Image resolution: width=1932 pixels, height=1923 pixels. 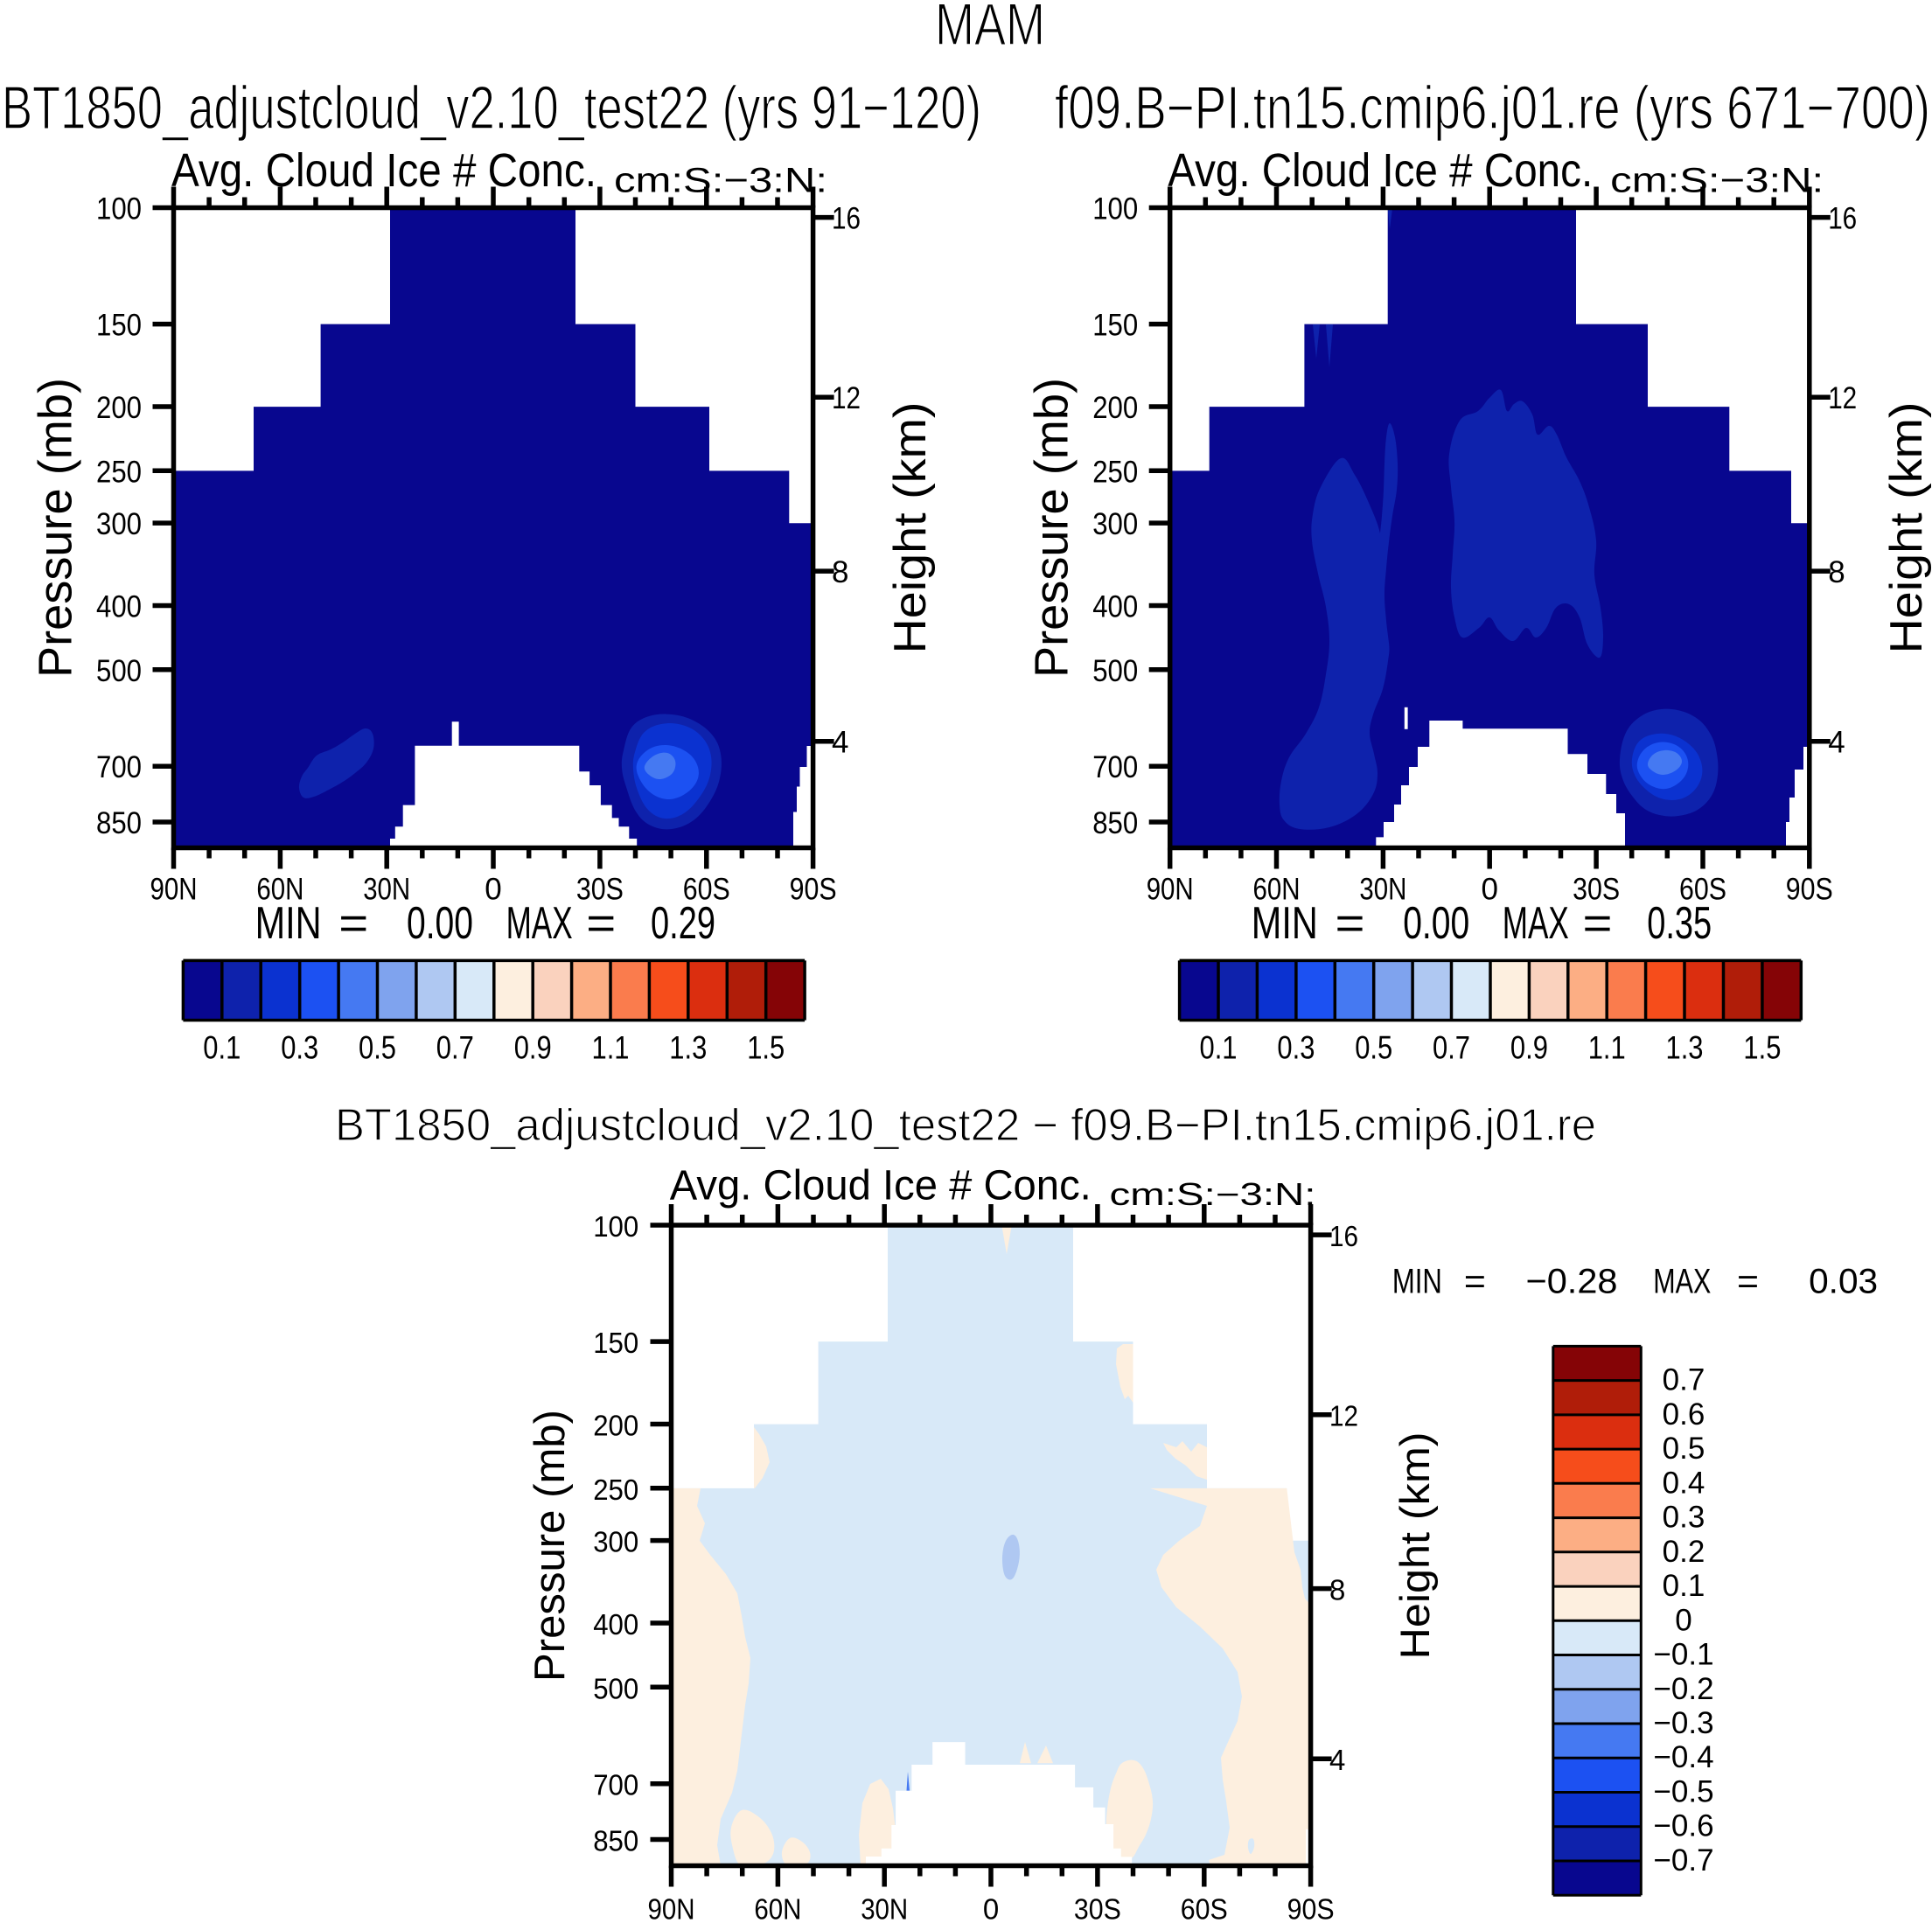 What do you see at coordinates (1572, 1282) in the screenshot?
I see `svg-text: −0.28` at bounding box center [1572, 1282].